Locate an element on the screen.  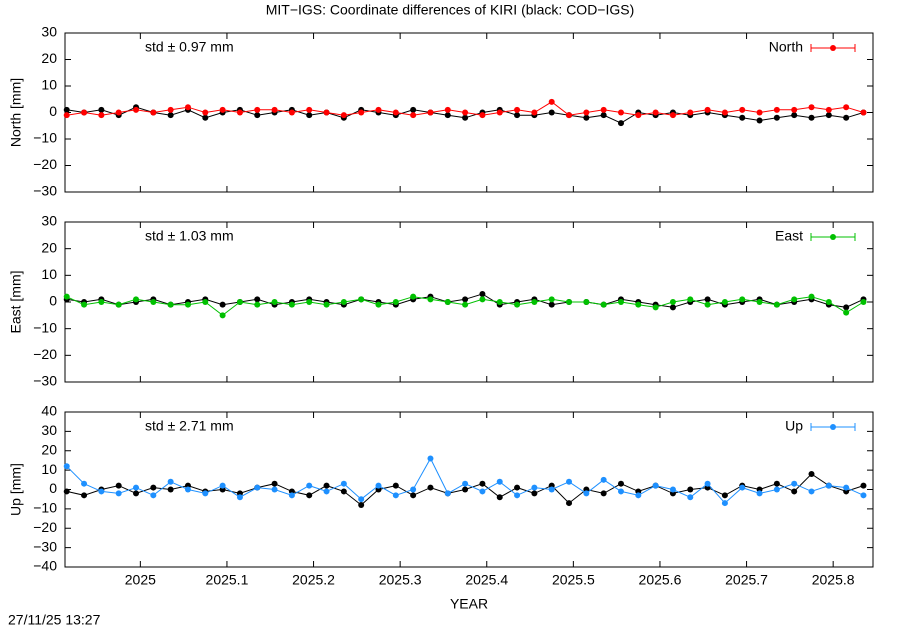
timestamp: 27/11/25 13:27 is located at coordinates (54, 620).